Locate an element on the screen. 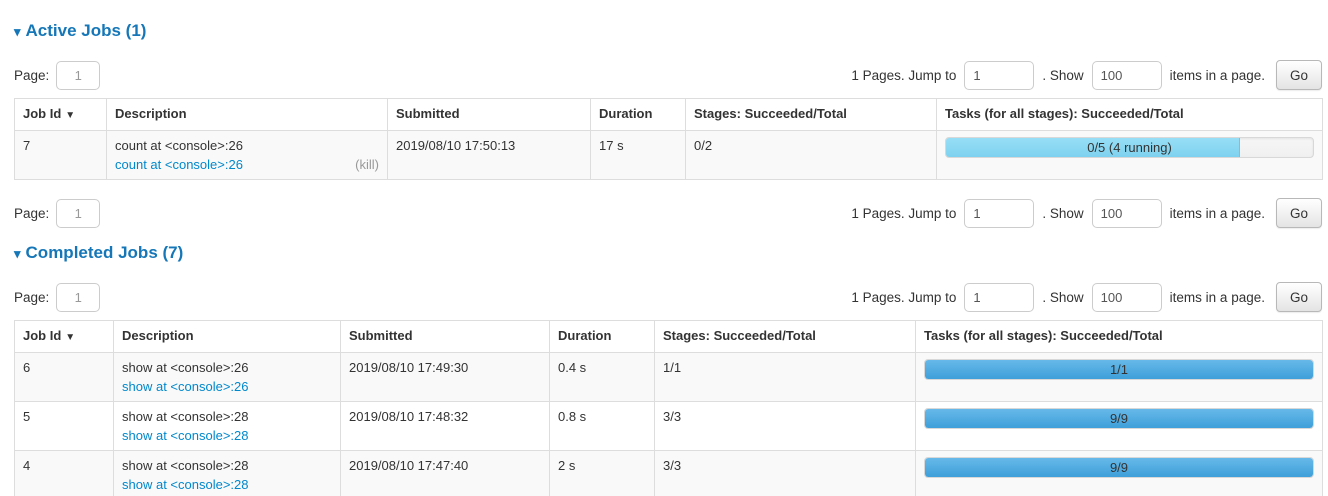 Image resolution: width=1328 pixels, height=496 pixels. progress-label: 0/5 (4 running) is located at coordinates (1129, 147).